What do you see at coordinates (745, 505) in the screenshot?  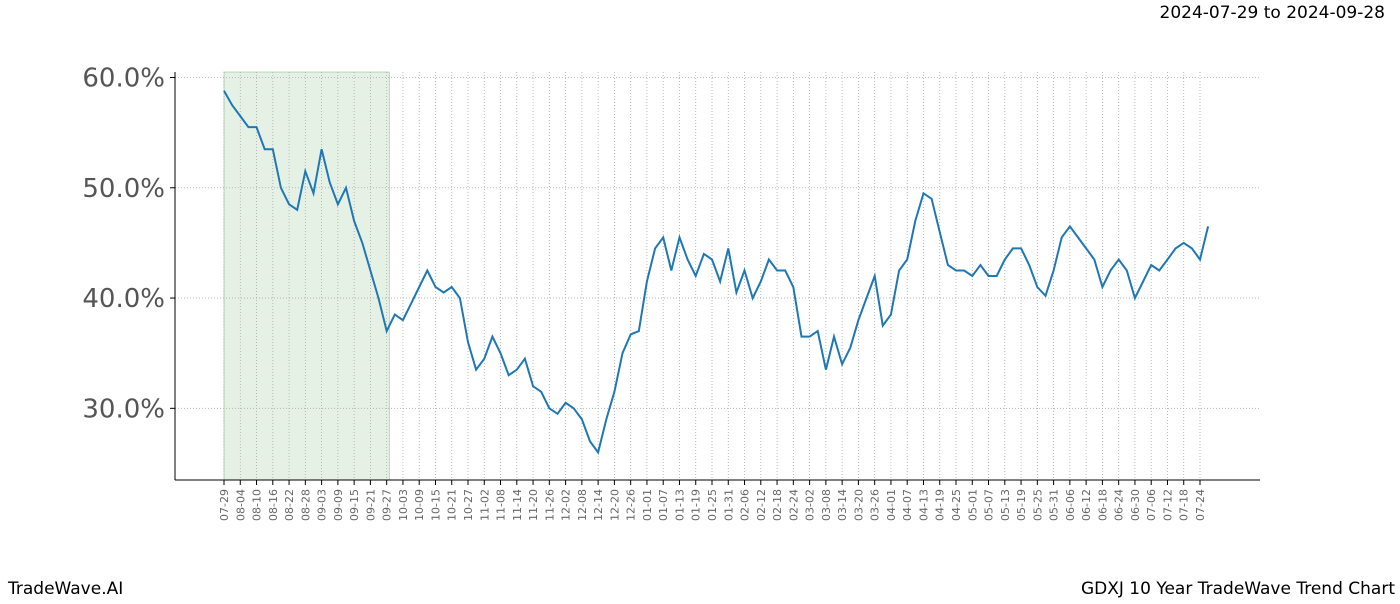 I see `x-tick-label: 02-06` at bounding box center [745, 505].